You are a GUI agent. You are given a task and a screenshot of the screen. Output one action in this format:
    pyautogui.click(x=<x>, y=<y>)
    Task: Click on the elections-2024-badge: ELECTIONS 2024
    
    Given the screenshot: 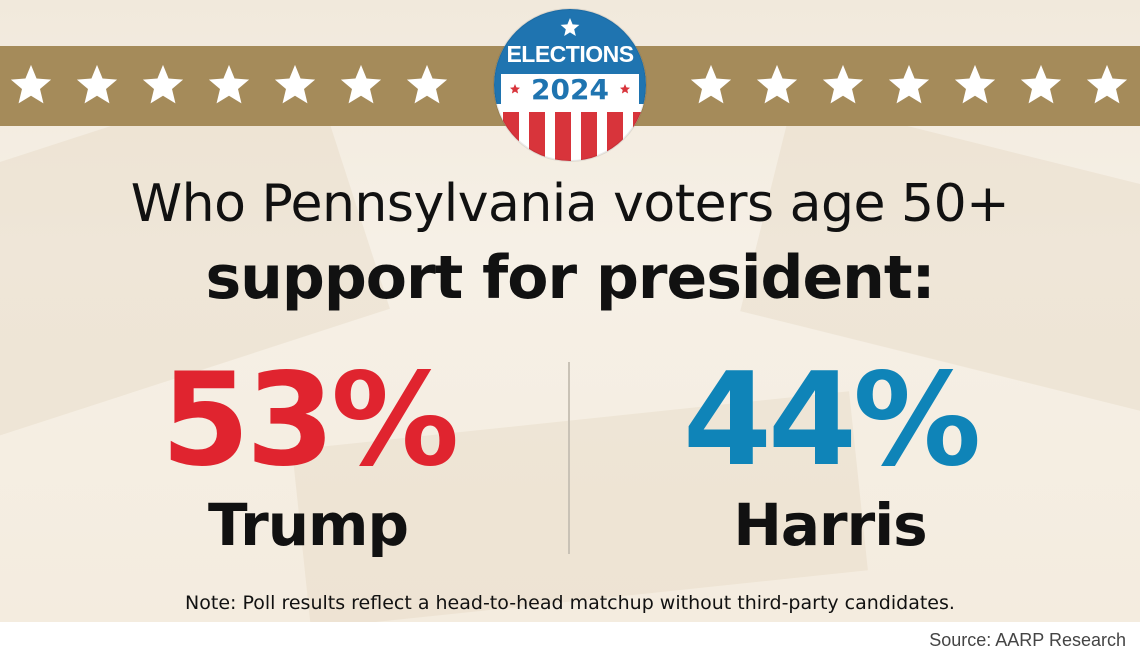 What is the action you would take?
    pyautogui.click(x=570, y=85)
    